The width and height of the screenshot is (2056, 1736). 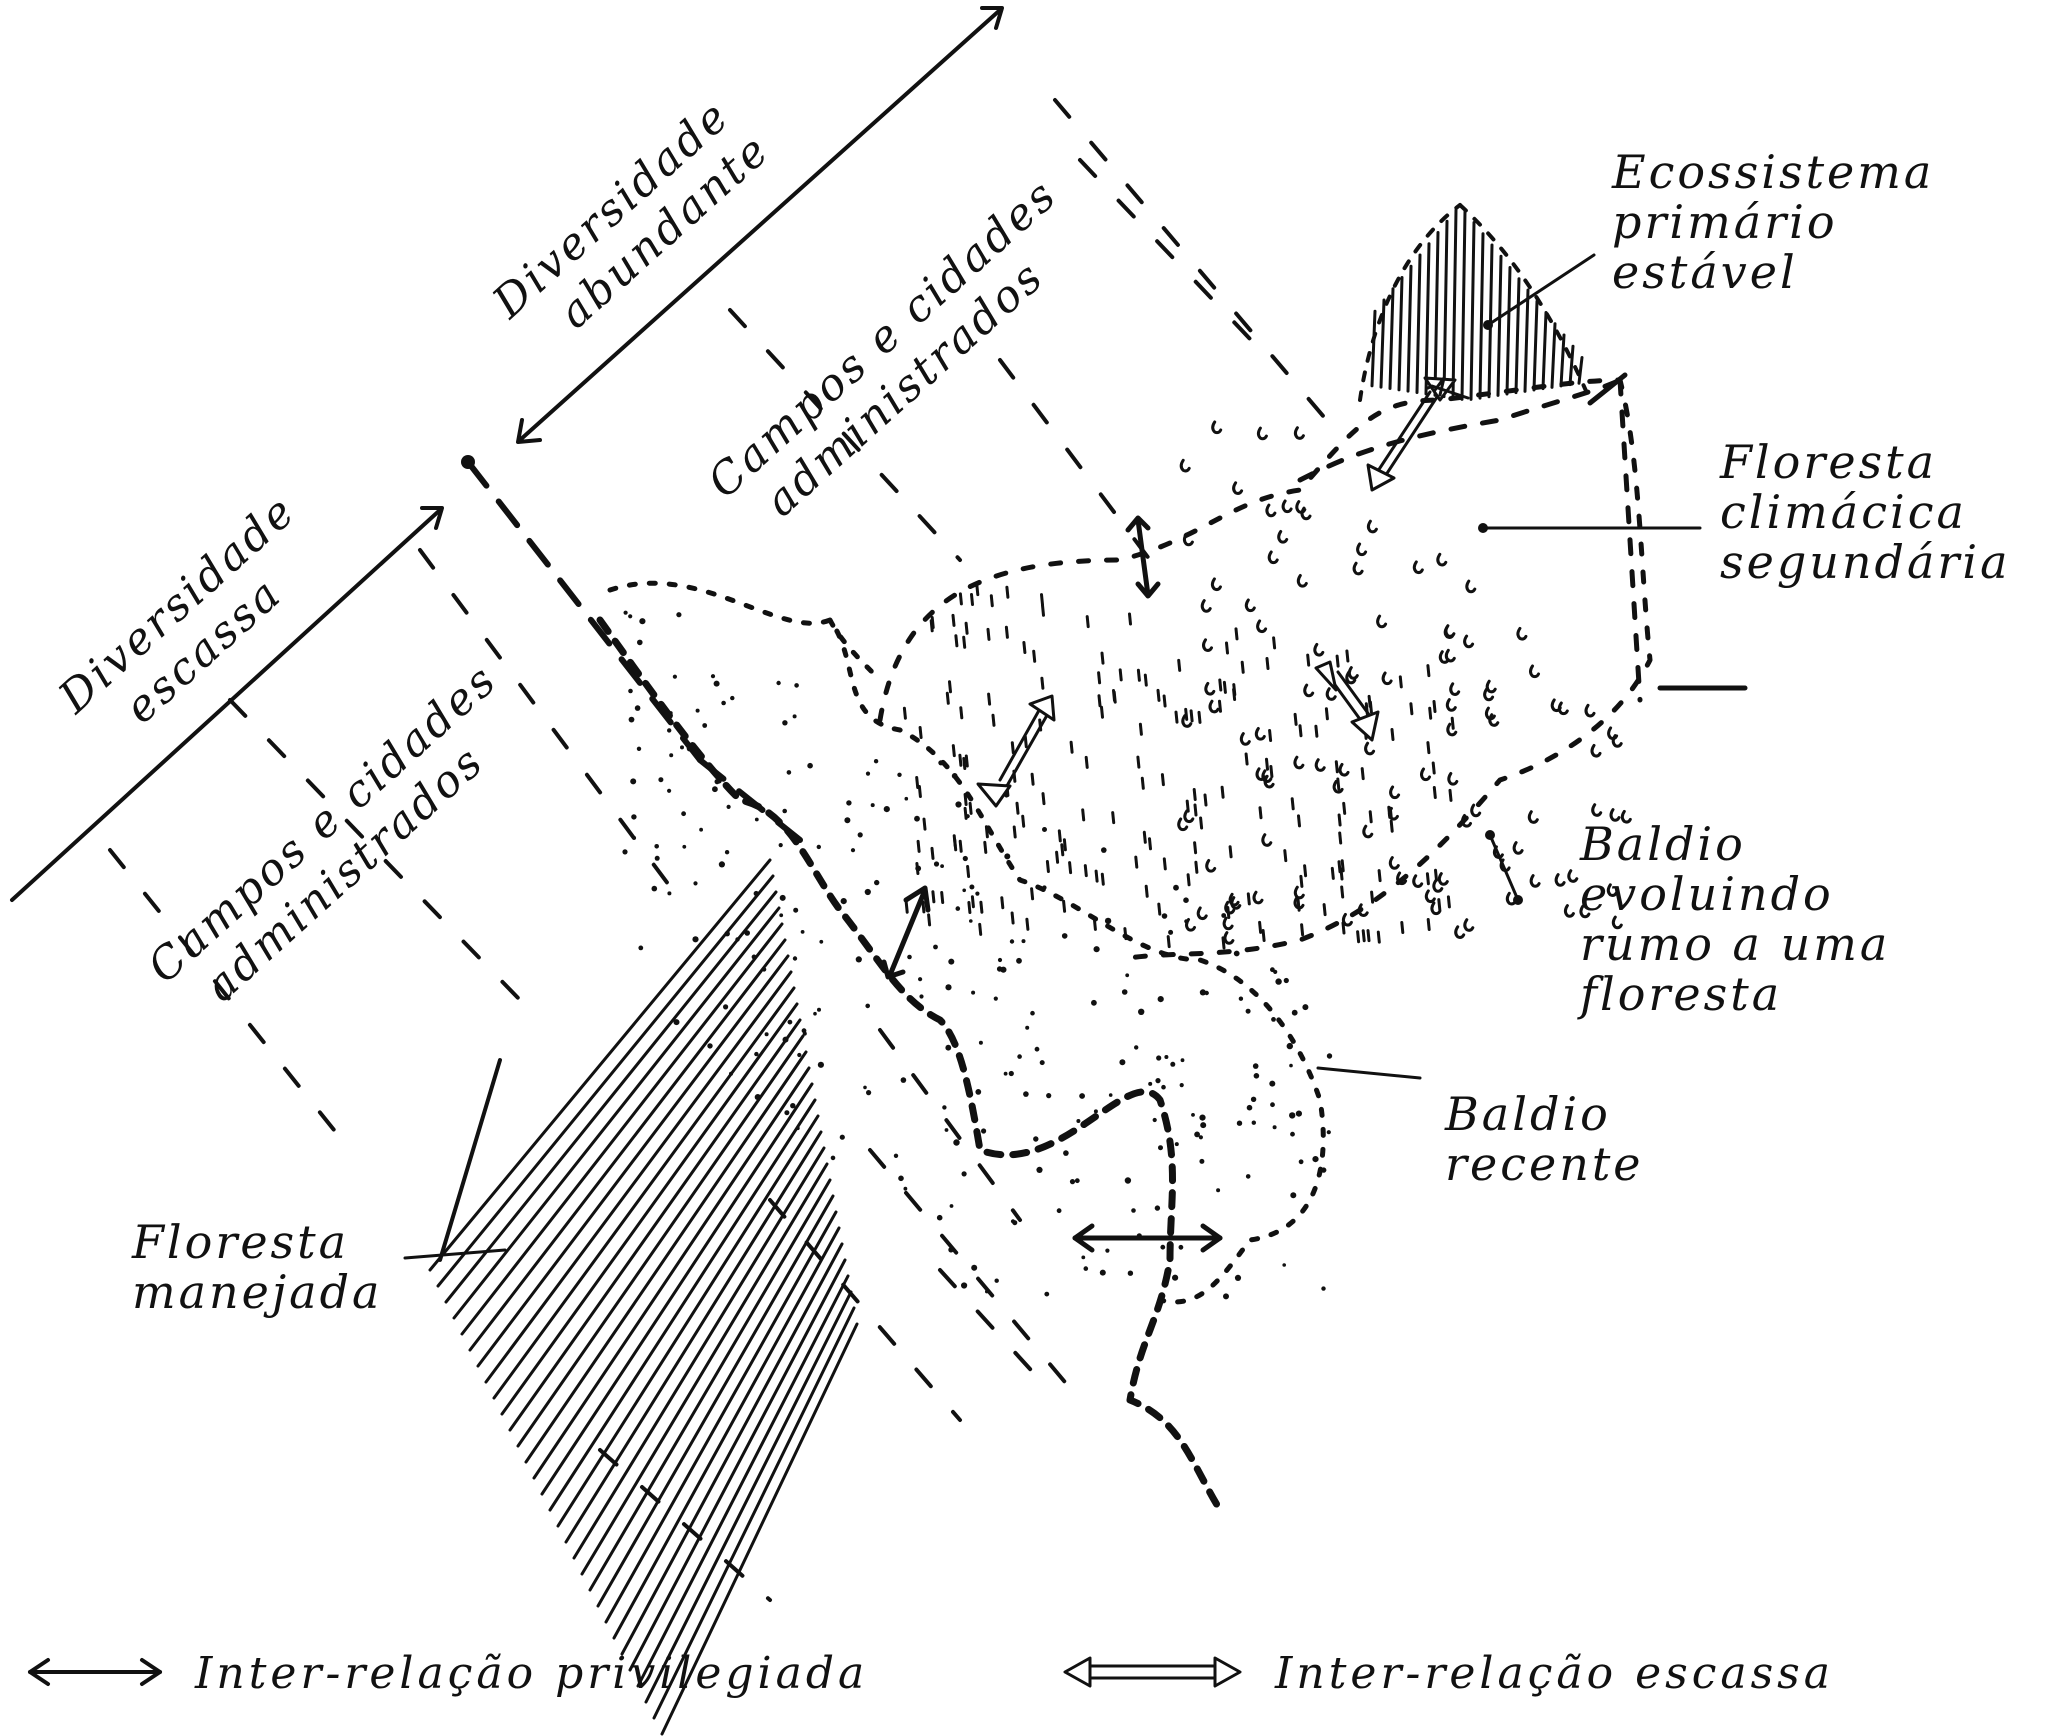 What do you see at coordinates (760, 225) in the screenshot?
I see `diversity-axis-line` at bounding box center [760, 225].